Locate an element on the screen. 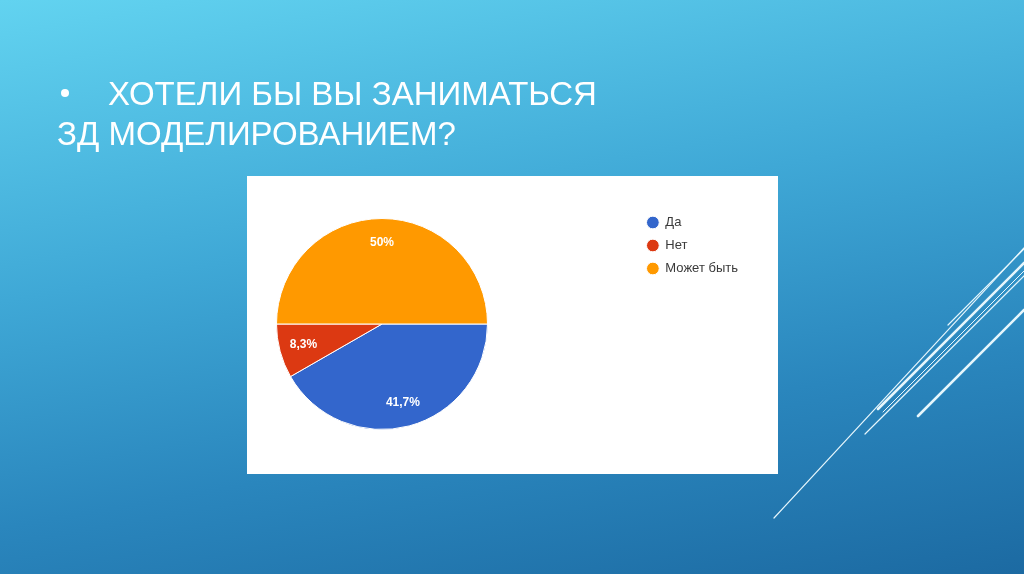 The image size is (1024, 574). legend-label: Может быть is located at coordinates (702, 268).